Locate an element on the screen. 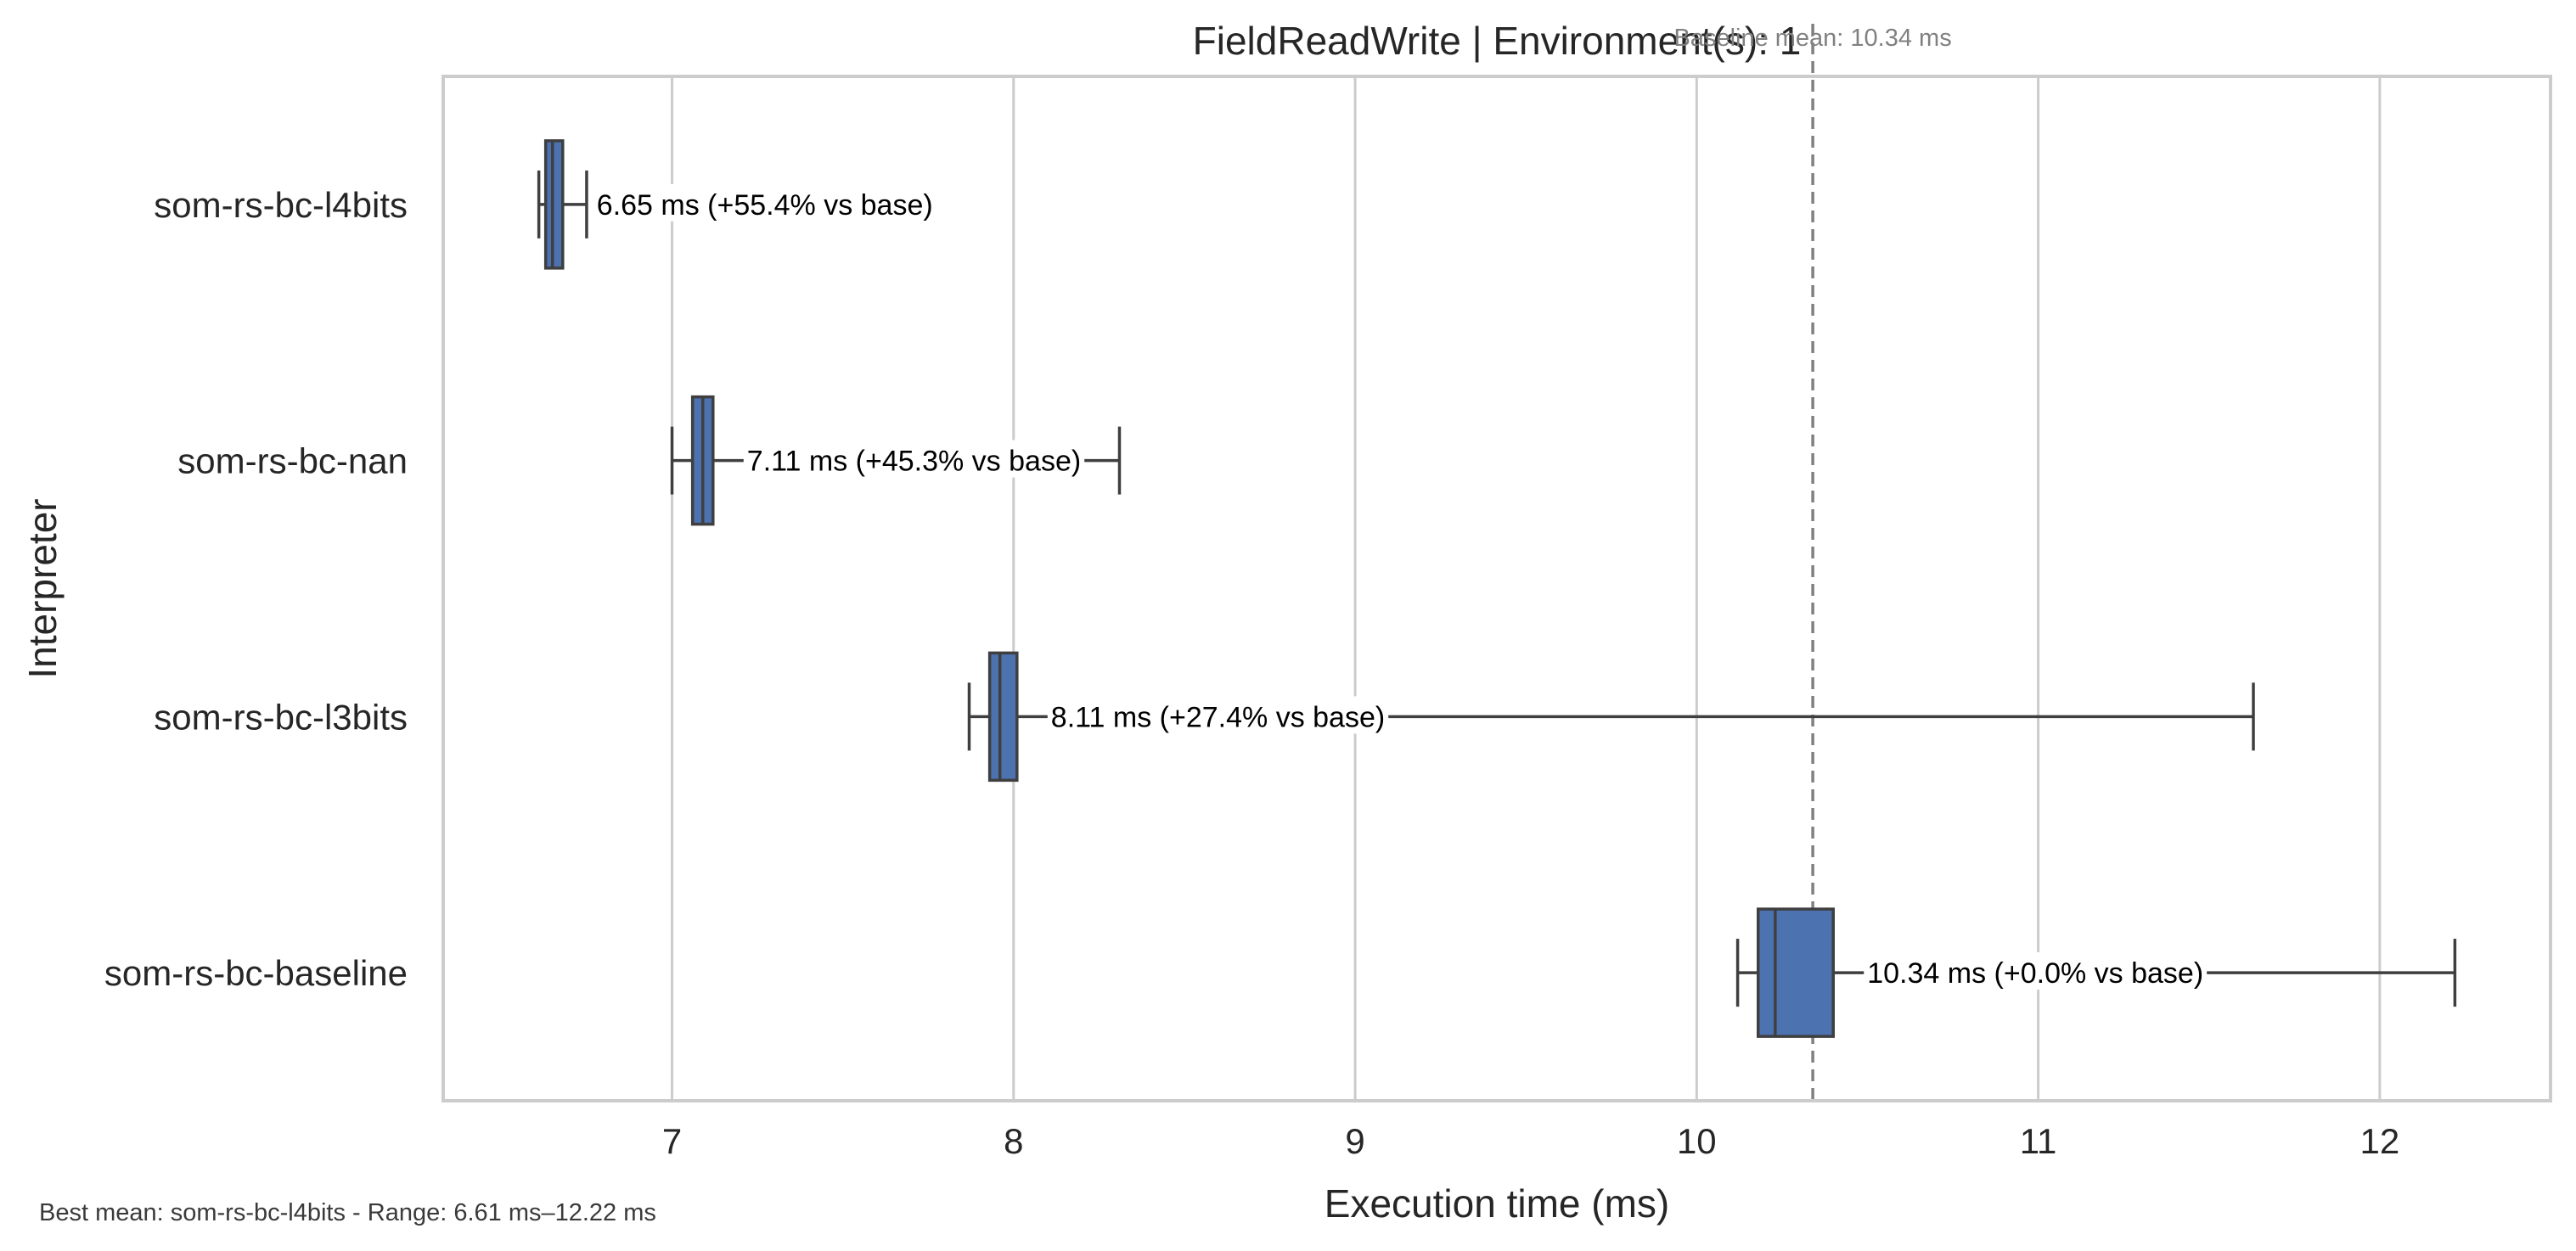  x-tick-label: 10 is located at coordinates (1697, 1141).